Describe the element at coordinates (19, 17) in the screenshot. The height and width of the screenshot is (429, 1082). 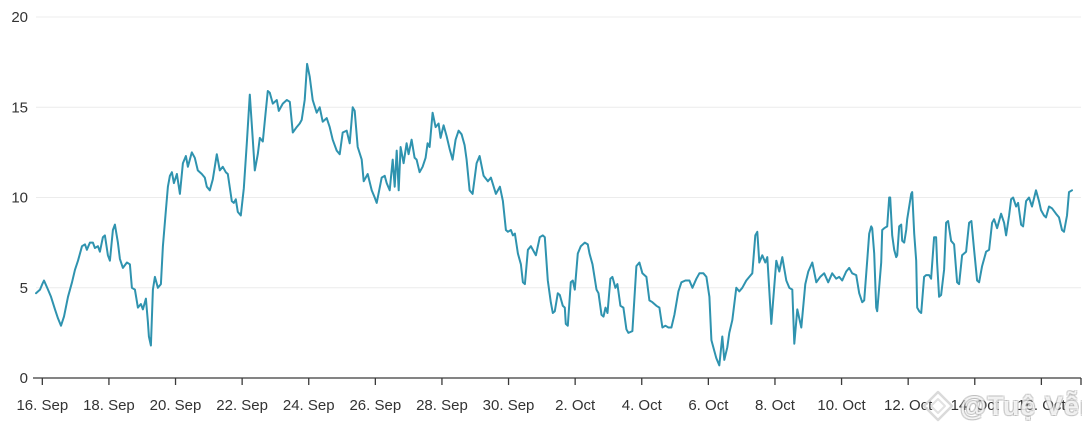
I see `y-axis-label: 20` at that location.